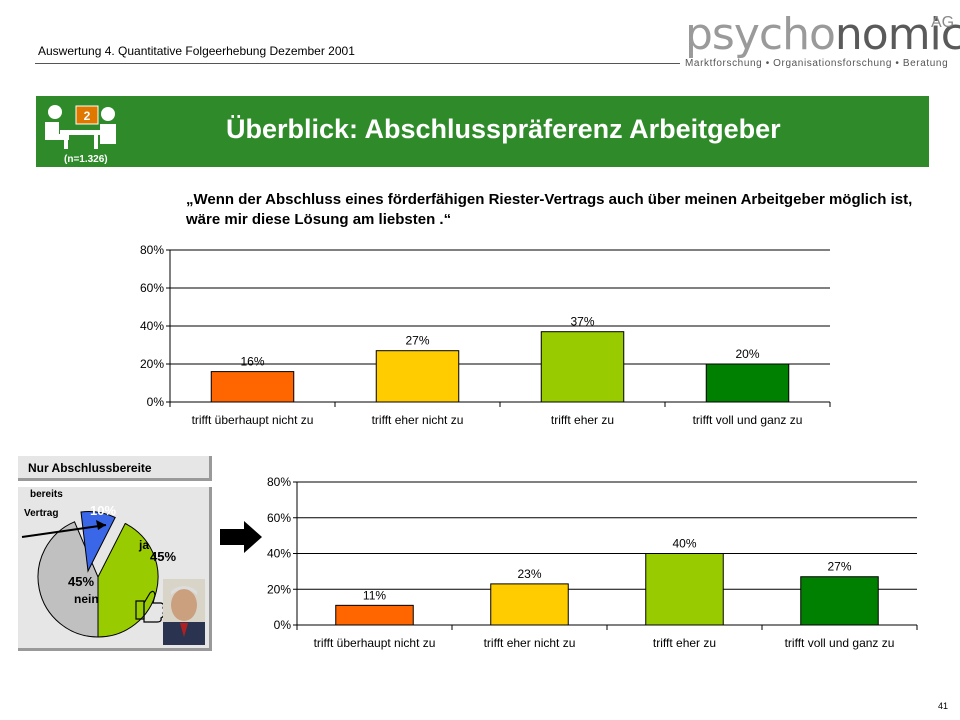  What do you see at coordinates (46, 494) in the screenshot?
I see `label-bereits: bereits` at bounding box center [46, 494].